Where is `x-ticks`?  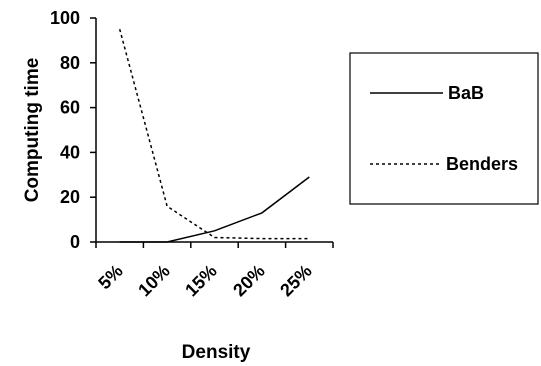 x-ticks is located at coordinates (214, 245).